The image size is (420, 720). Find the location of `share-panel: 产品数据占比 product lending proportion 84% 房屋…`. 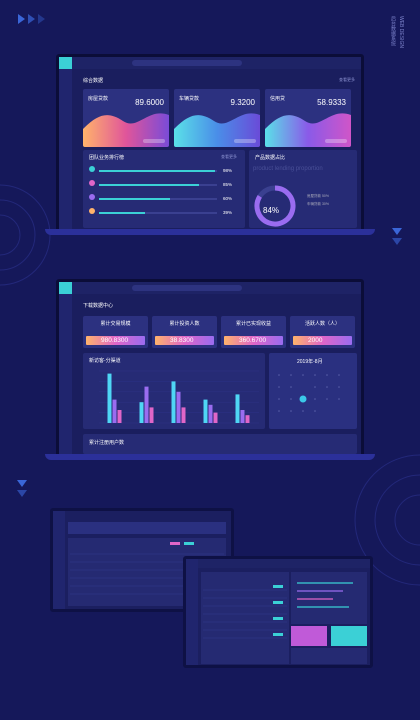

share-panel: 产品数据占比 product lending proportion 84% 房屋… is located at coordinates (303, 189).